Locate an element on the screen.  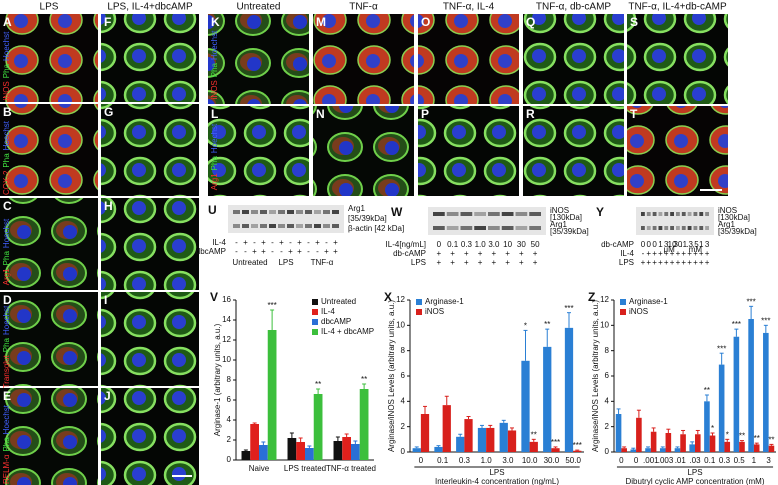
lane-label: 50 is located at coordinates (535, 244).